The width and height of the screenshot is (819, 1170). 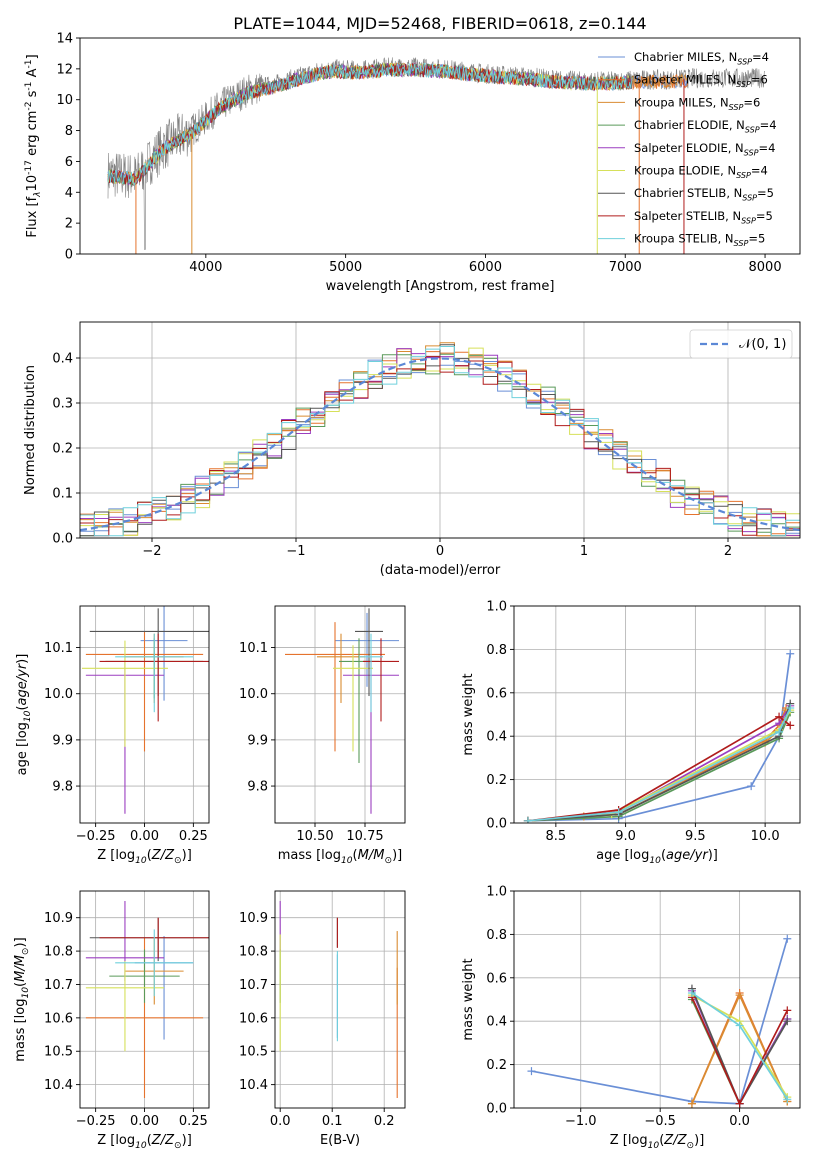 I want to click on age_vs_mass-frame, so click(x=340, y=714).